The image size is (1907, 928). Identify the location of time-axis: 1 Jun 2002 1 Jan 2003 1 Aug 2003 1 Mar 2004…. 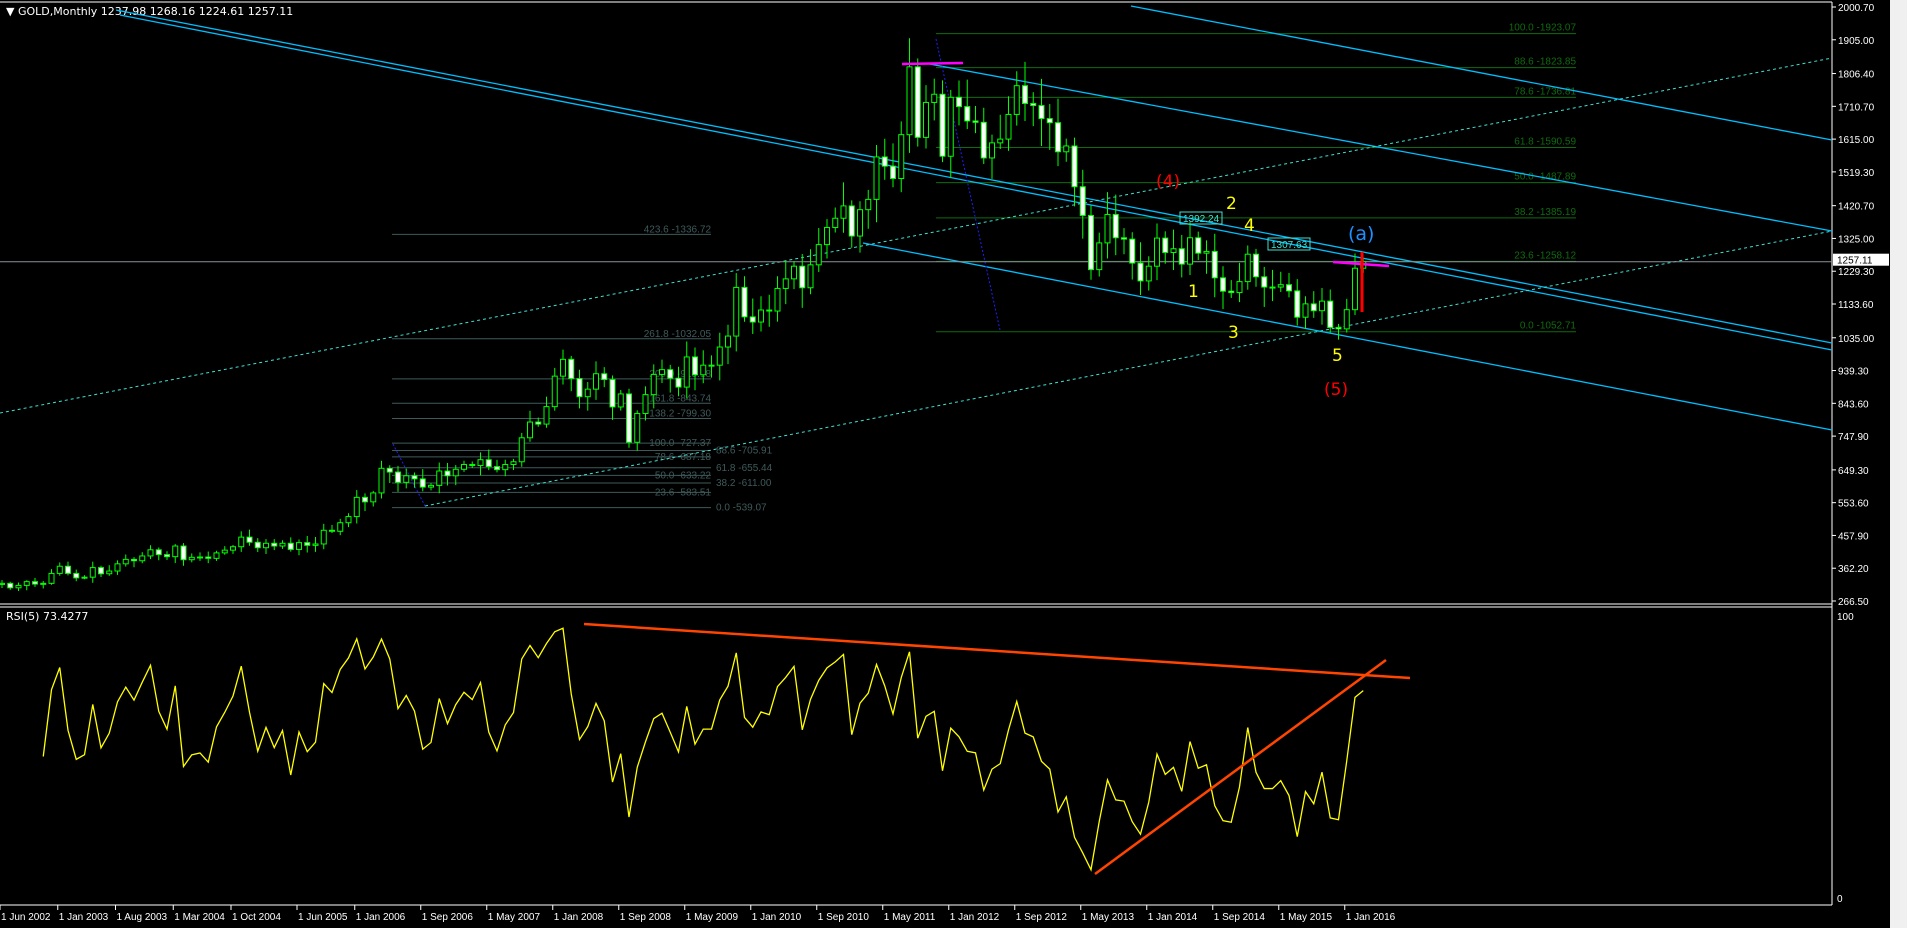
(698, 914).